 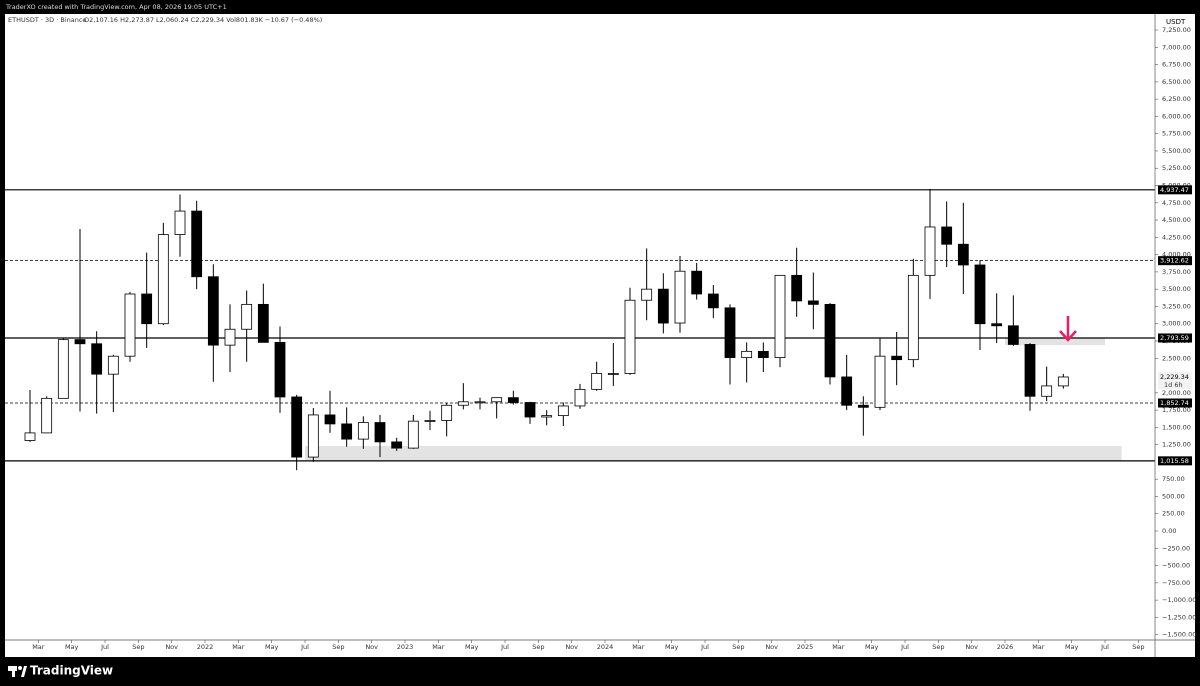 What do you see at coordinates (1176, 30) in the screenshot?
I see `y-tick-label: 7,250.00` at bounding box center [1176, 30].